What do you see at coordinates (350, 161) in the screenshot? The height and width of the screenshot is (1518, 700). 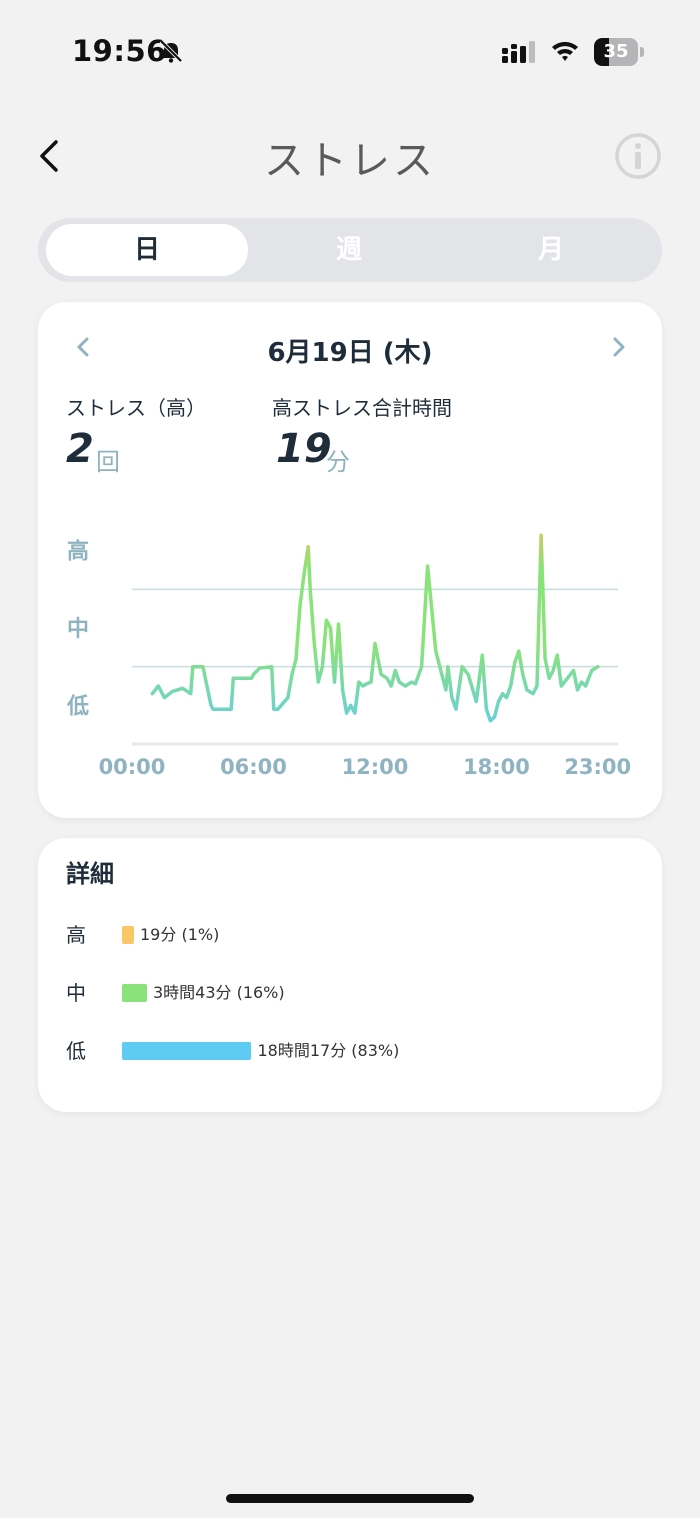 I see `page-title: ストレス` at bounding box center [350, 161].